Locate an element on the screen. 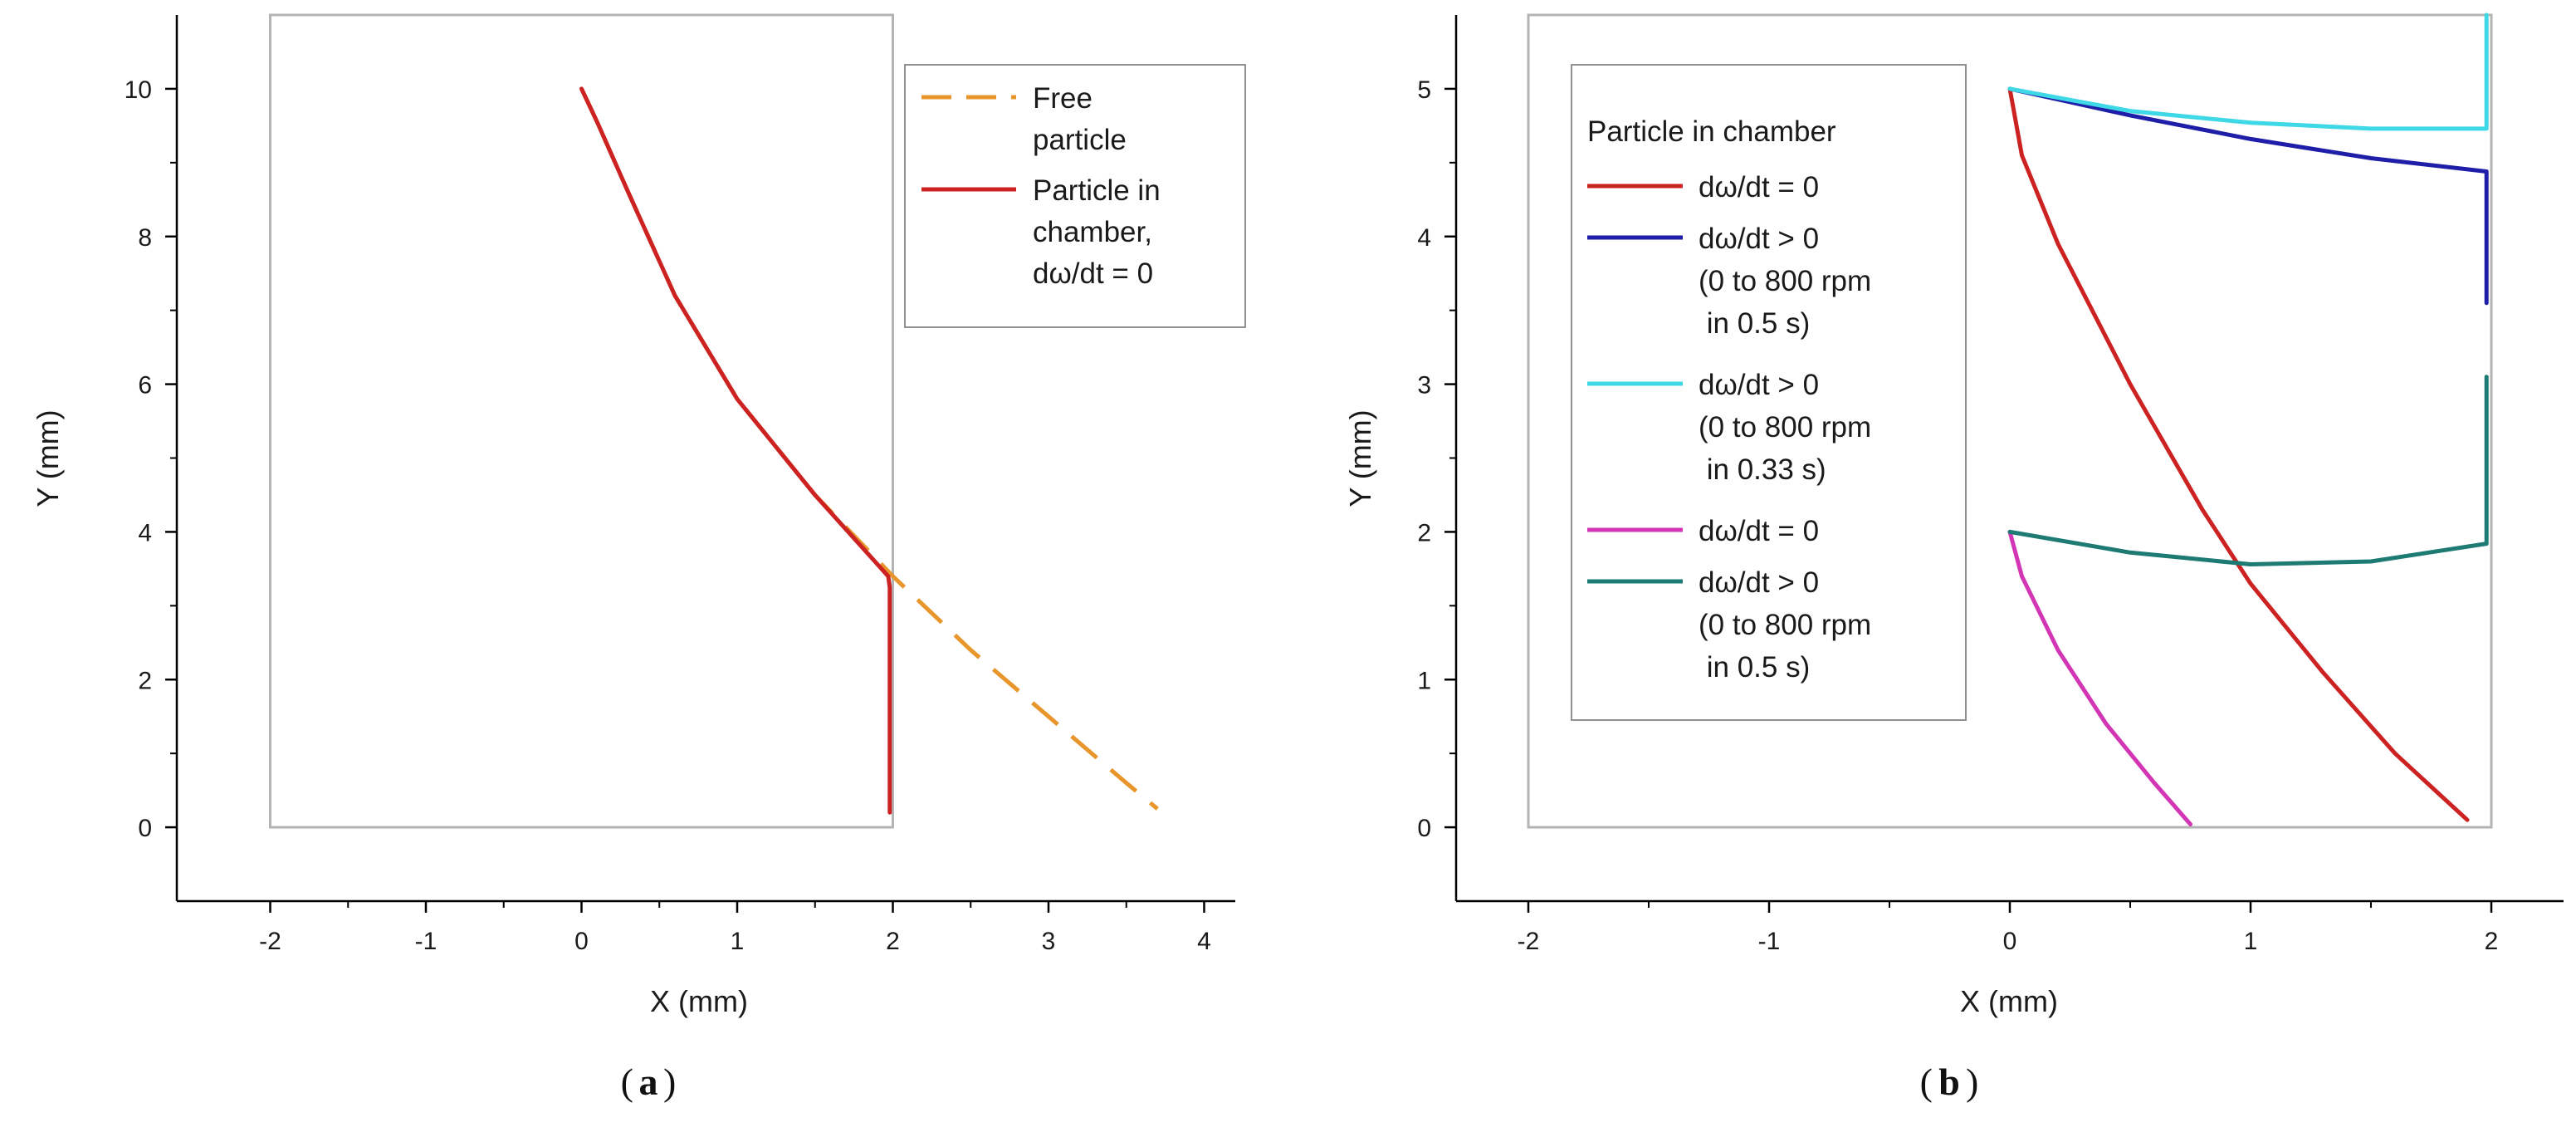 The height and width of the screenshot is (1132, 2576). panel-label: b is located at coordinates (1949, 1082).